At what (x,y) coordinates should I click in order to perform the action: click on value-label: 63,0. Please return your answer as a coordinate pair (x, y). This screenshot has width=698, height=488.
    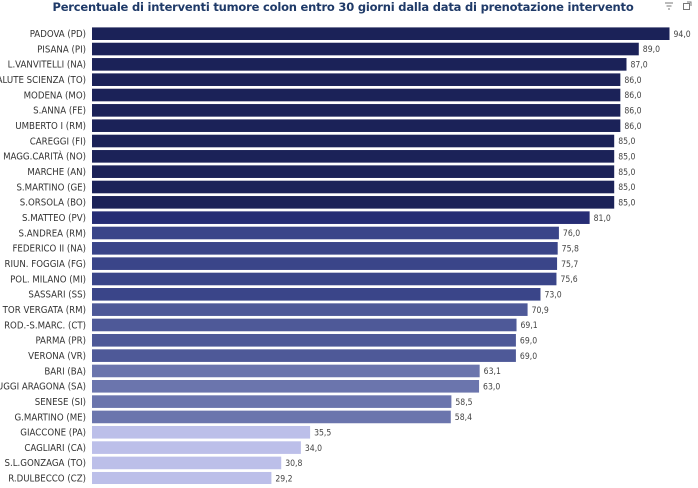
    Looking at the image, I should click on (491, 387).